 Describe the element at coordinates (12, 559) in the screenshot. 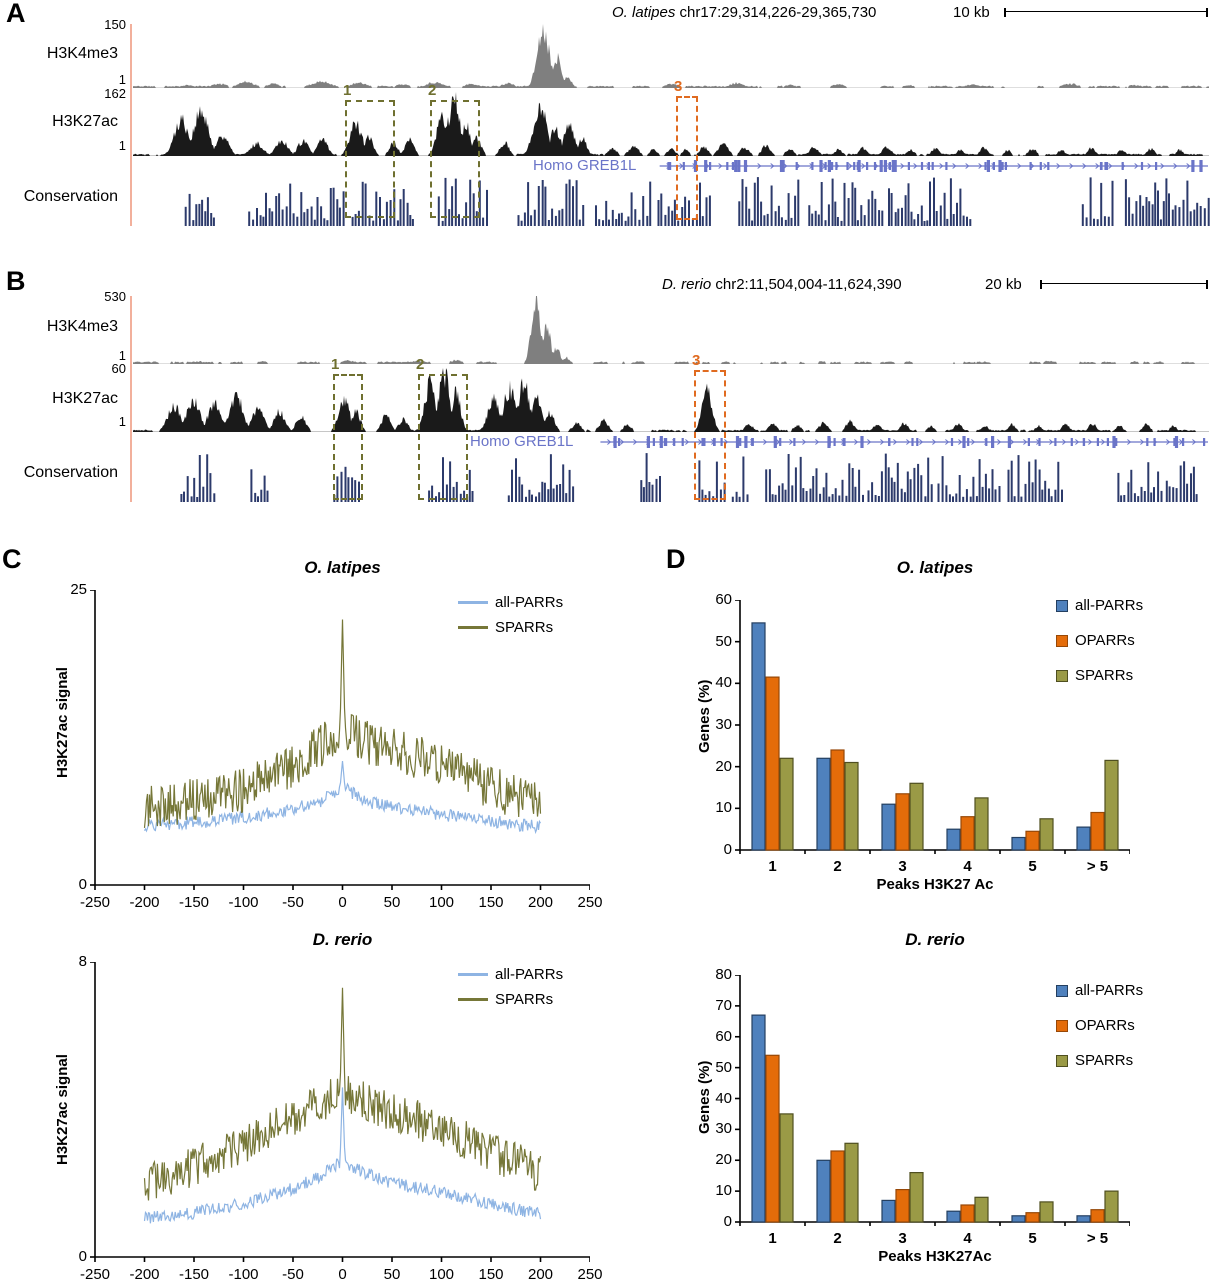

I see `panel-c-letter: C` at that location.